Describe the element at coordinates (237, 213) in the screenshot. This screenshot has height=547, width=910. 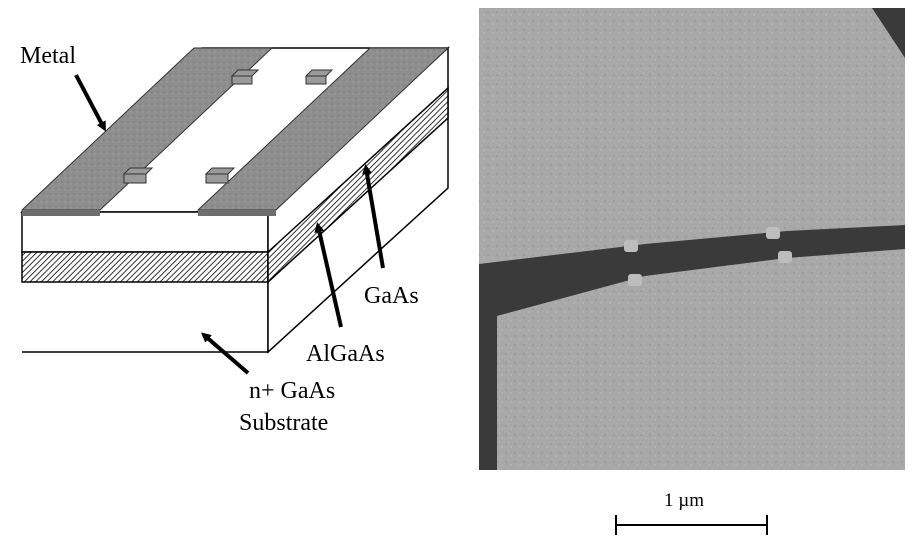
I see `metal-strip-right-edge` at that location.